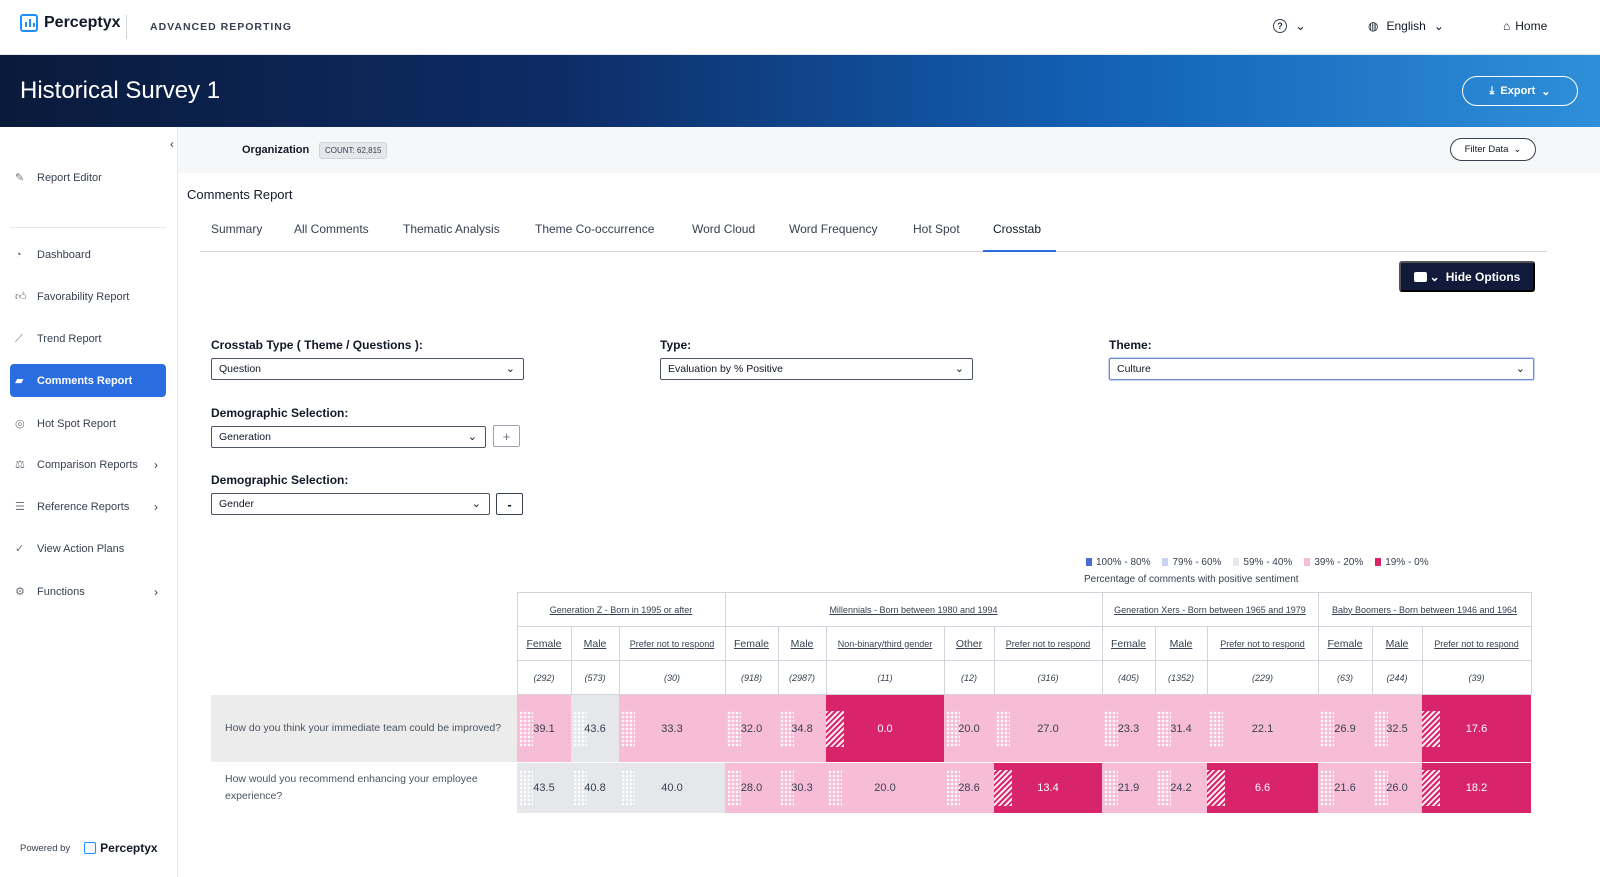 The width and height of the screenshot is (1600, 877). Describe the element at coordinates (1307, 562) in the screenshot. I see `legend-swatch` at that location.